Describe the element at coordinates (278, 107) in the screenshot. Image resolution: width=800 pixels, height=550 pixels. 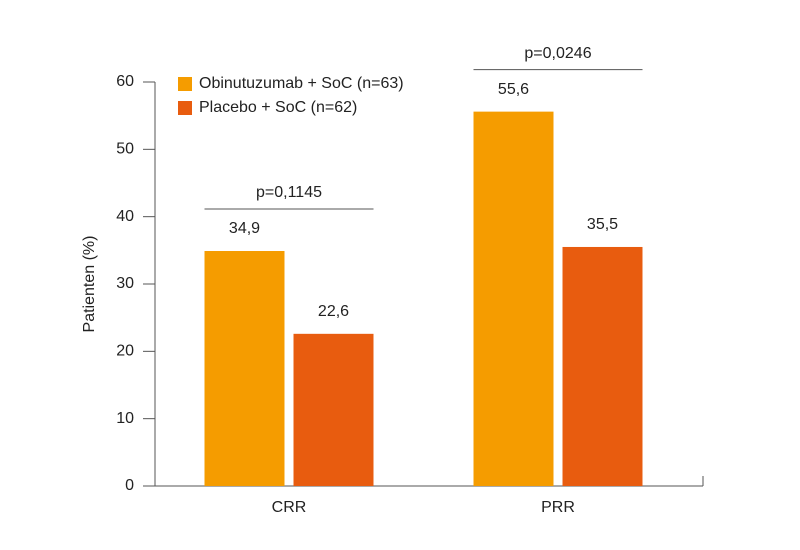
I see `legend-label: Placebo + SoC (n=62)` at that location.